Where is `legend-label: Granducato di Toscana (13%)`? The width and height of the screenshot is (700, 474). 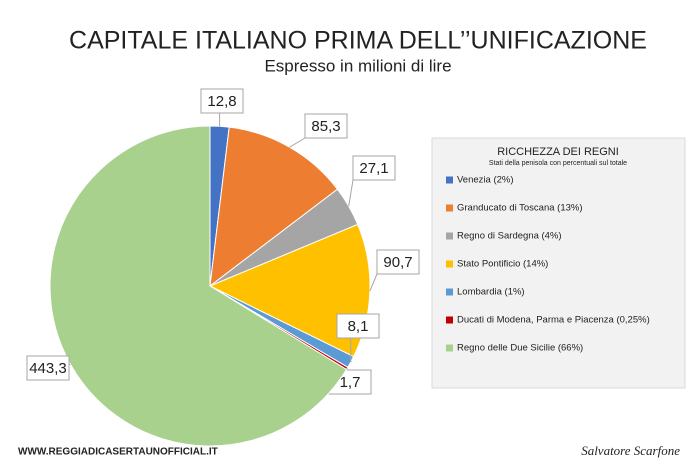
legend-label: Granducato di Toscana (13%) is located at coordinates (520, 208).